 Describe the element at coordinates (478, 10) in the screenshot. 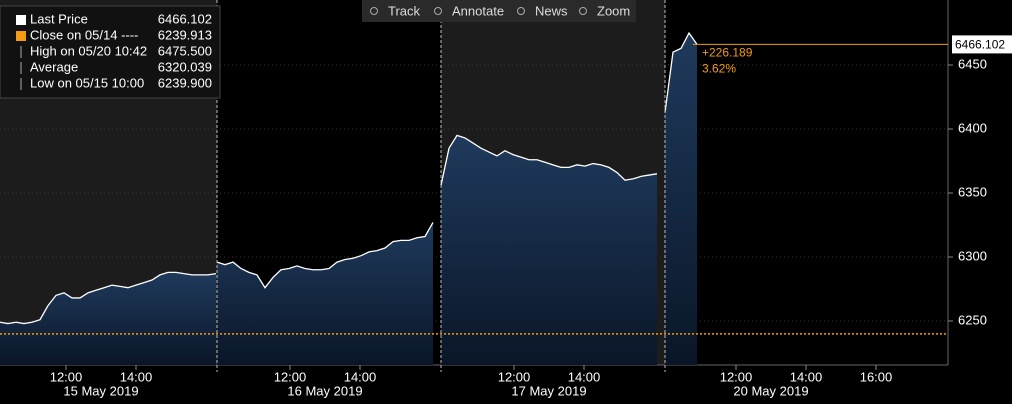

I see `toolbar-button: Annotate` at that location.